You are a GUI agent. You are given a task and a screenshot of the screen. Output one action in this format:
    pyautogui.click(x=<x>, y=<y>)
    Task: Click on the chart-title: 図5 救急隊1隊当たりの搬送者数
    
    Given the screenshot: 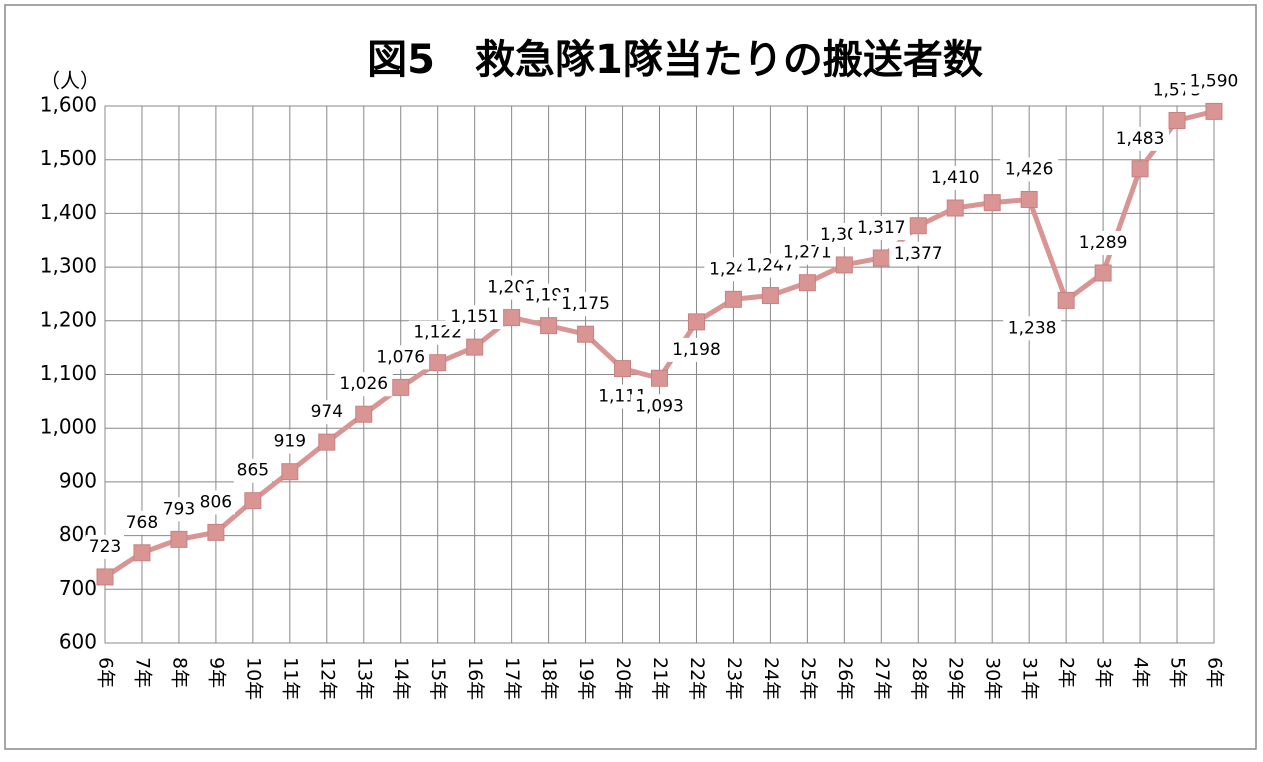 What is the action you would take?
    pyautogui.click(x=675, y=60)
    